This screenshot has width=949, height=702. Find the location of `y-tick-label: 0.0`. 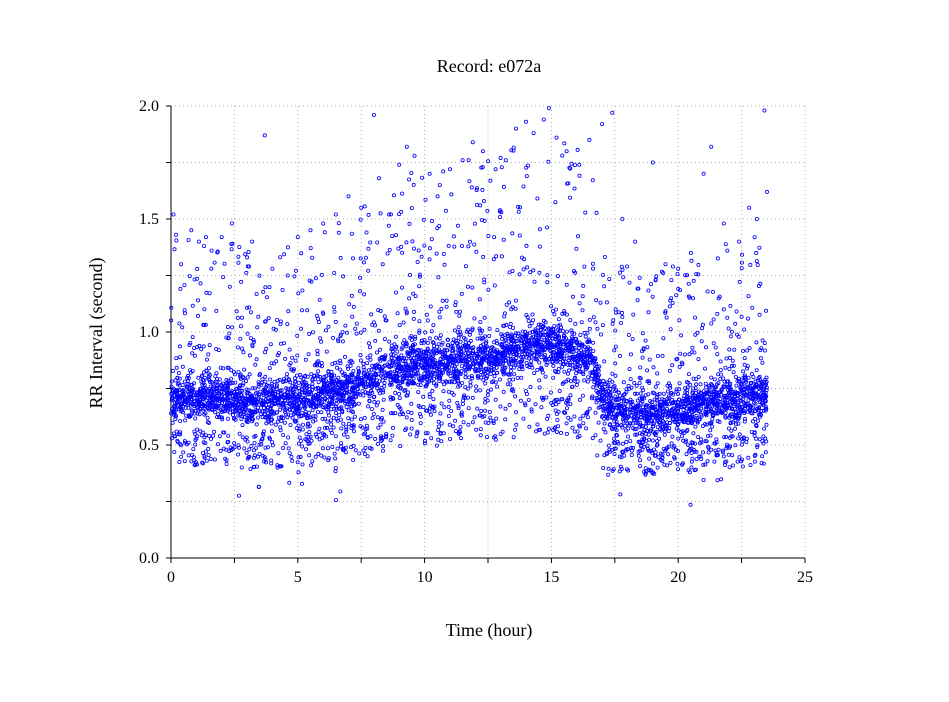

y-tick-label: 0.0 is located at coordinates (149, 558).